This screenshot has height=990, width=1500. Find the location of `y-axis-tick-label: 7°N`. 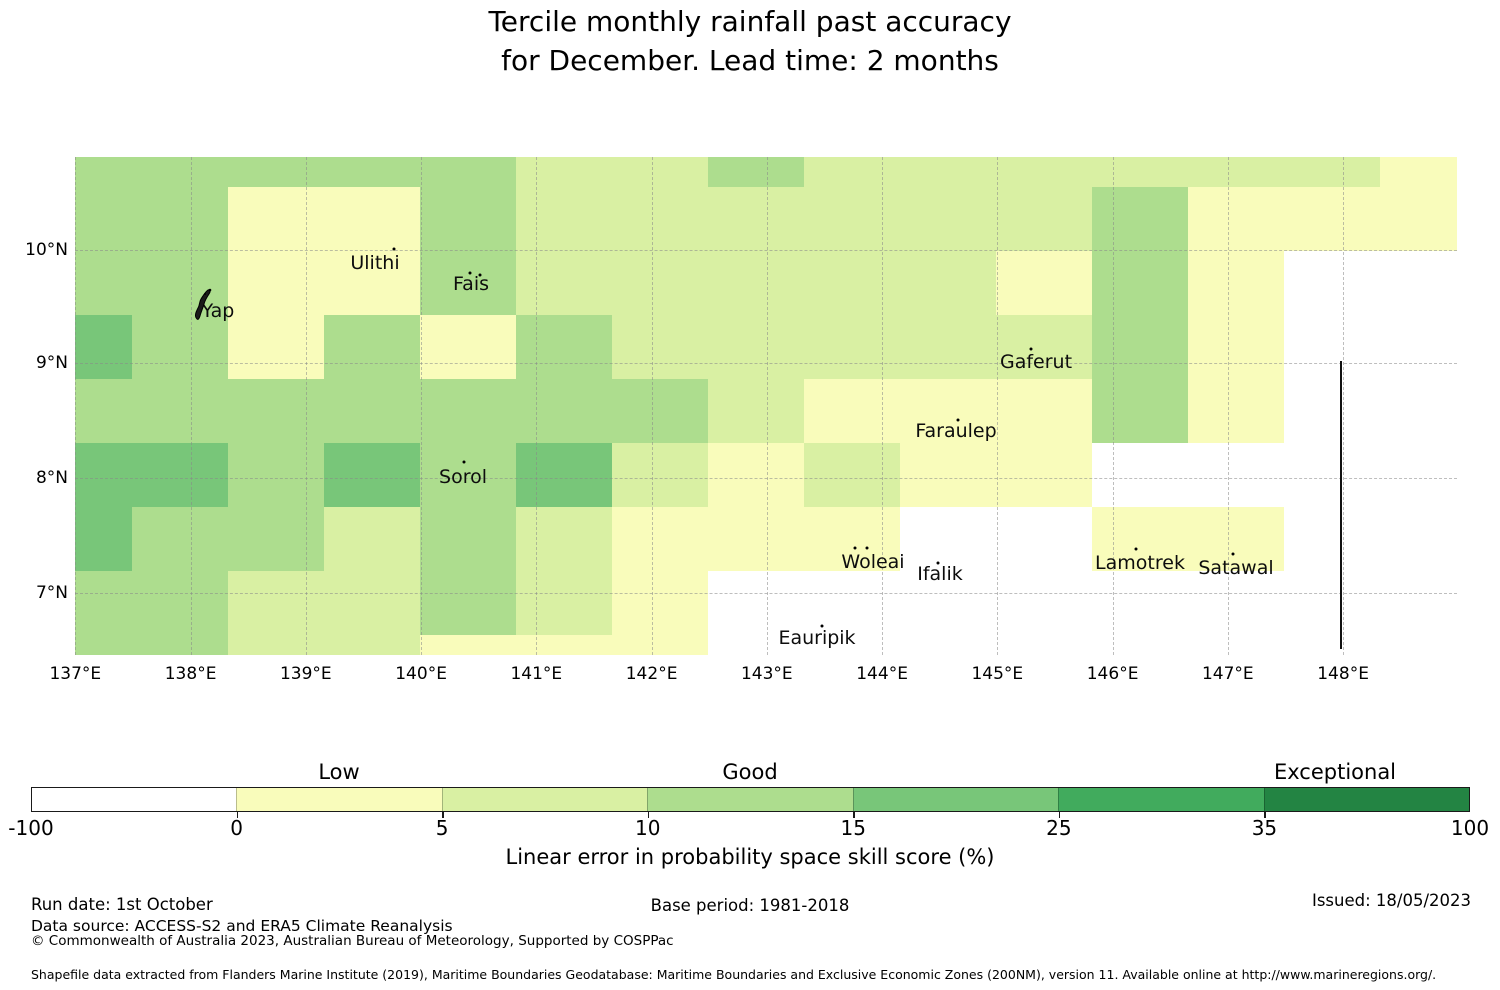

y-axis-tick-label: 7°N is located at coordinates (51, 593).